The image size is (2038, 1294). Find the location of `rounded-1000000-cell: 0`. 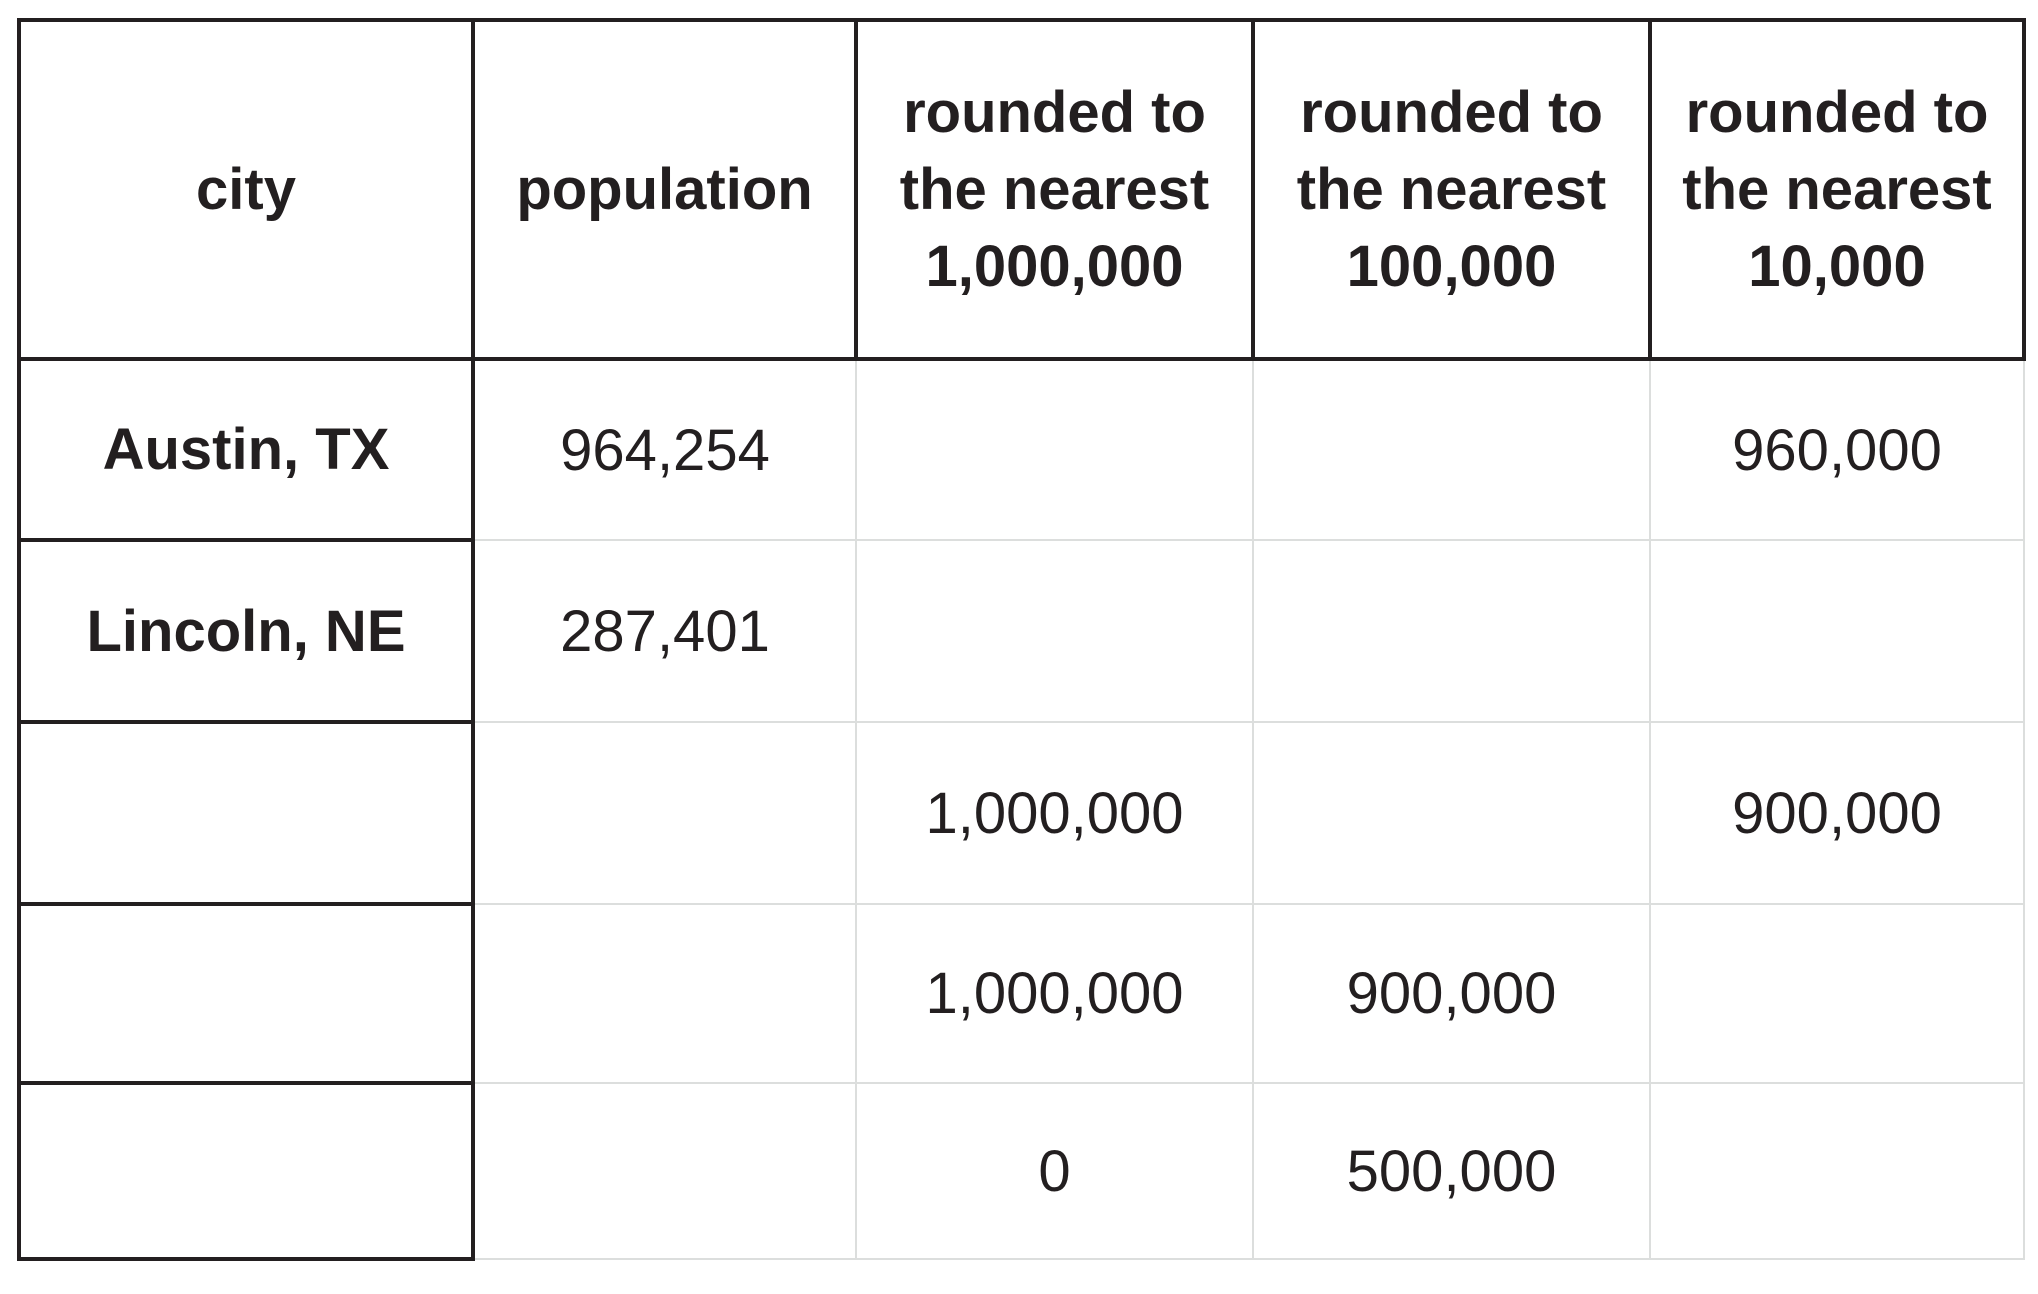

rounded-1000000-cell: 0 is located at coordinates (1054, 1171).